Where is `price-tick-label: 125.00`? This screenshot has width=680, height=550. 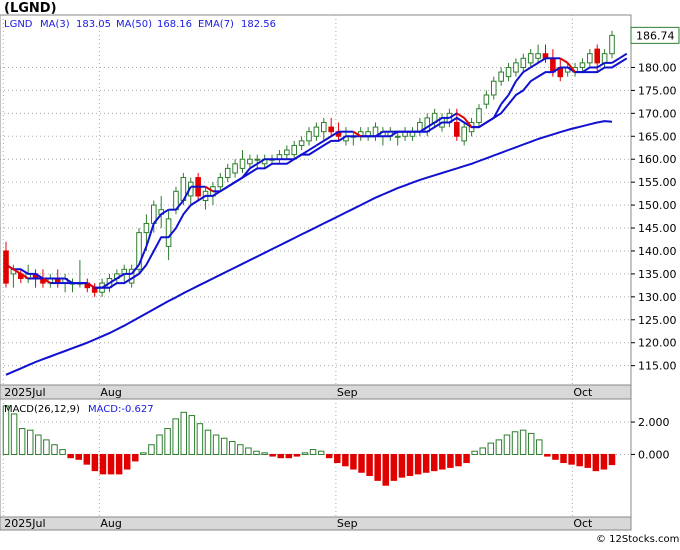
price-tick-label: 125.00 is located at coordinates (657, 320).